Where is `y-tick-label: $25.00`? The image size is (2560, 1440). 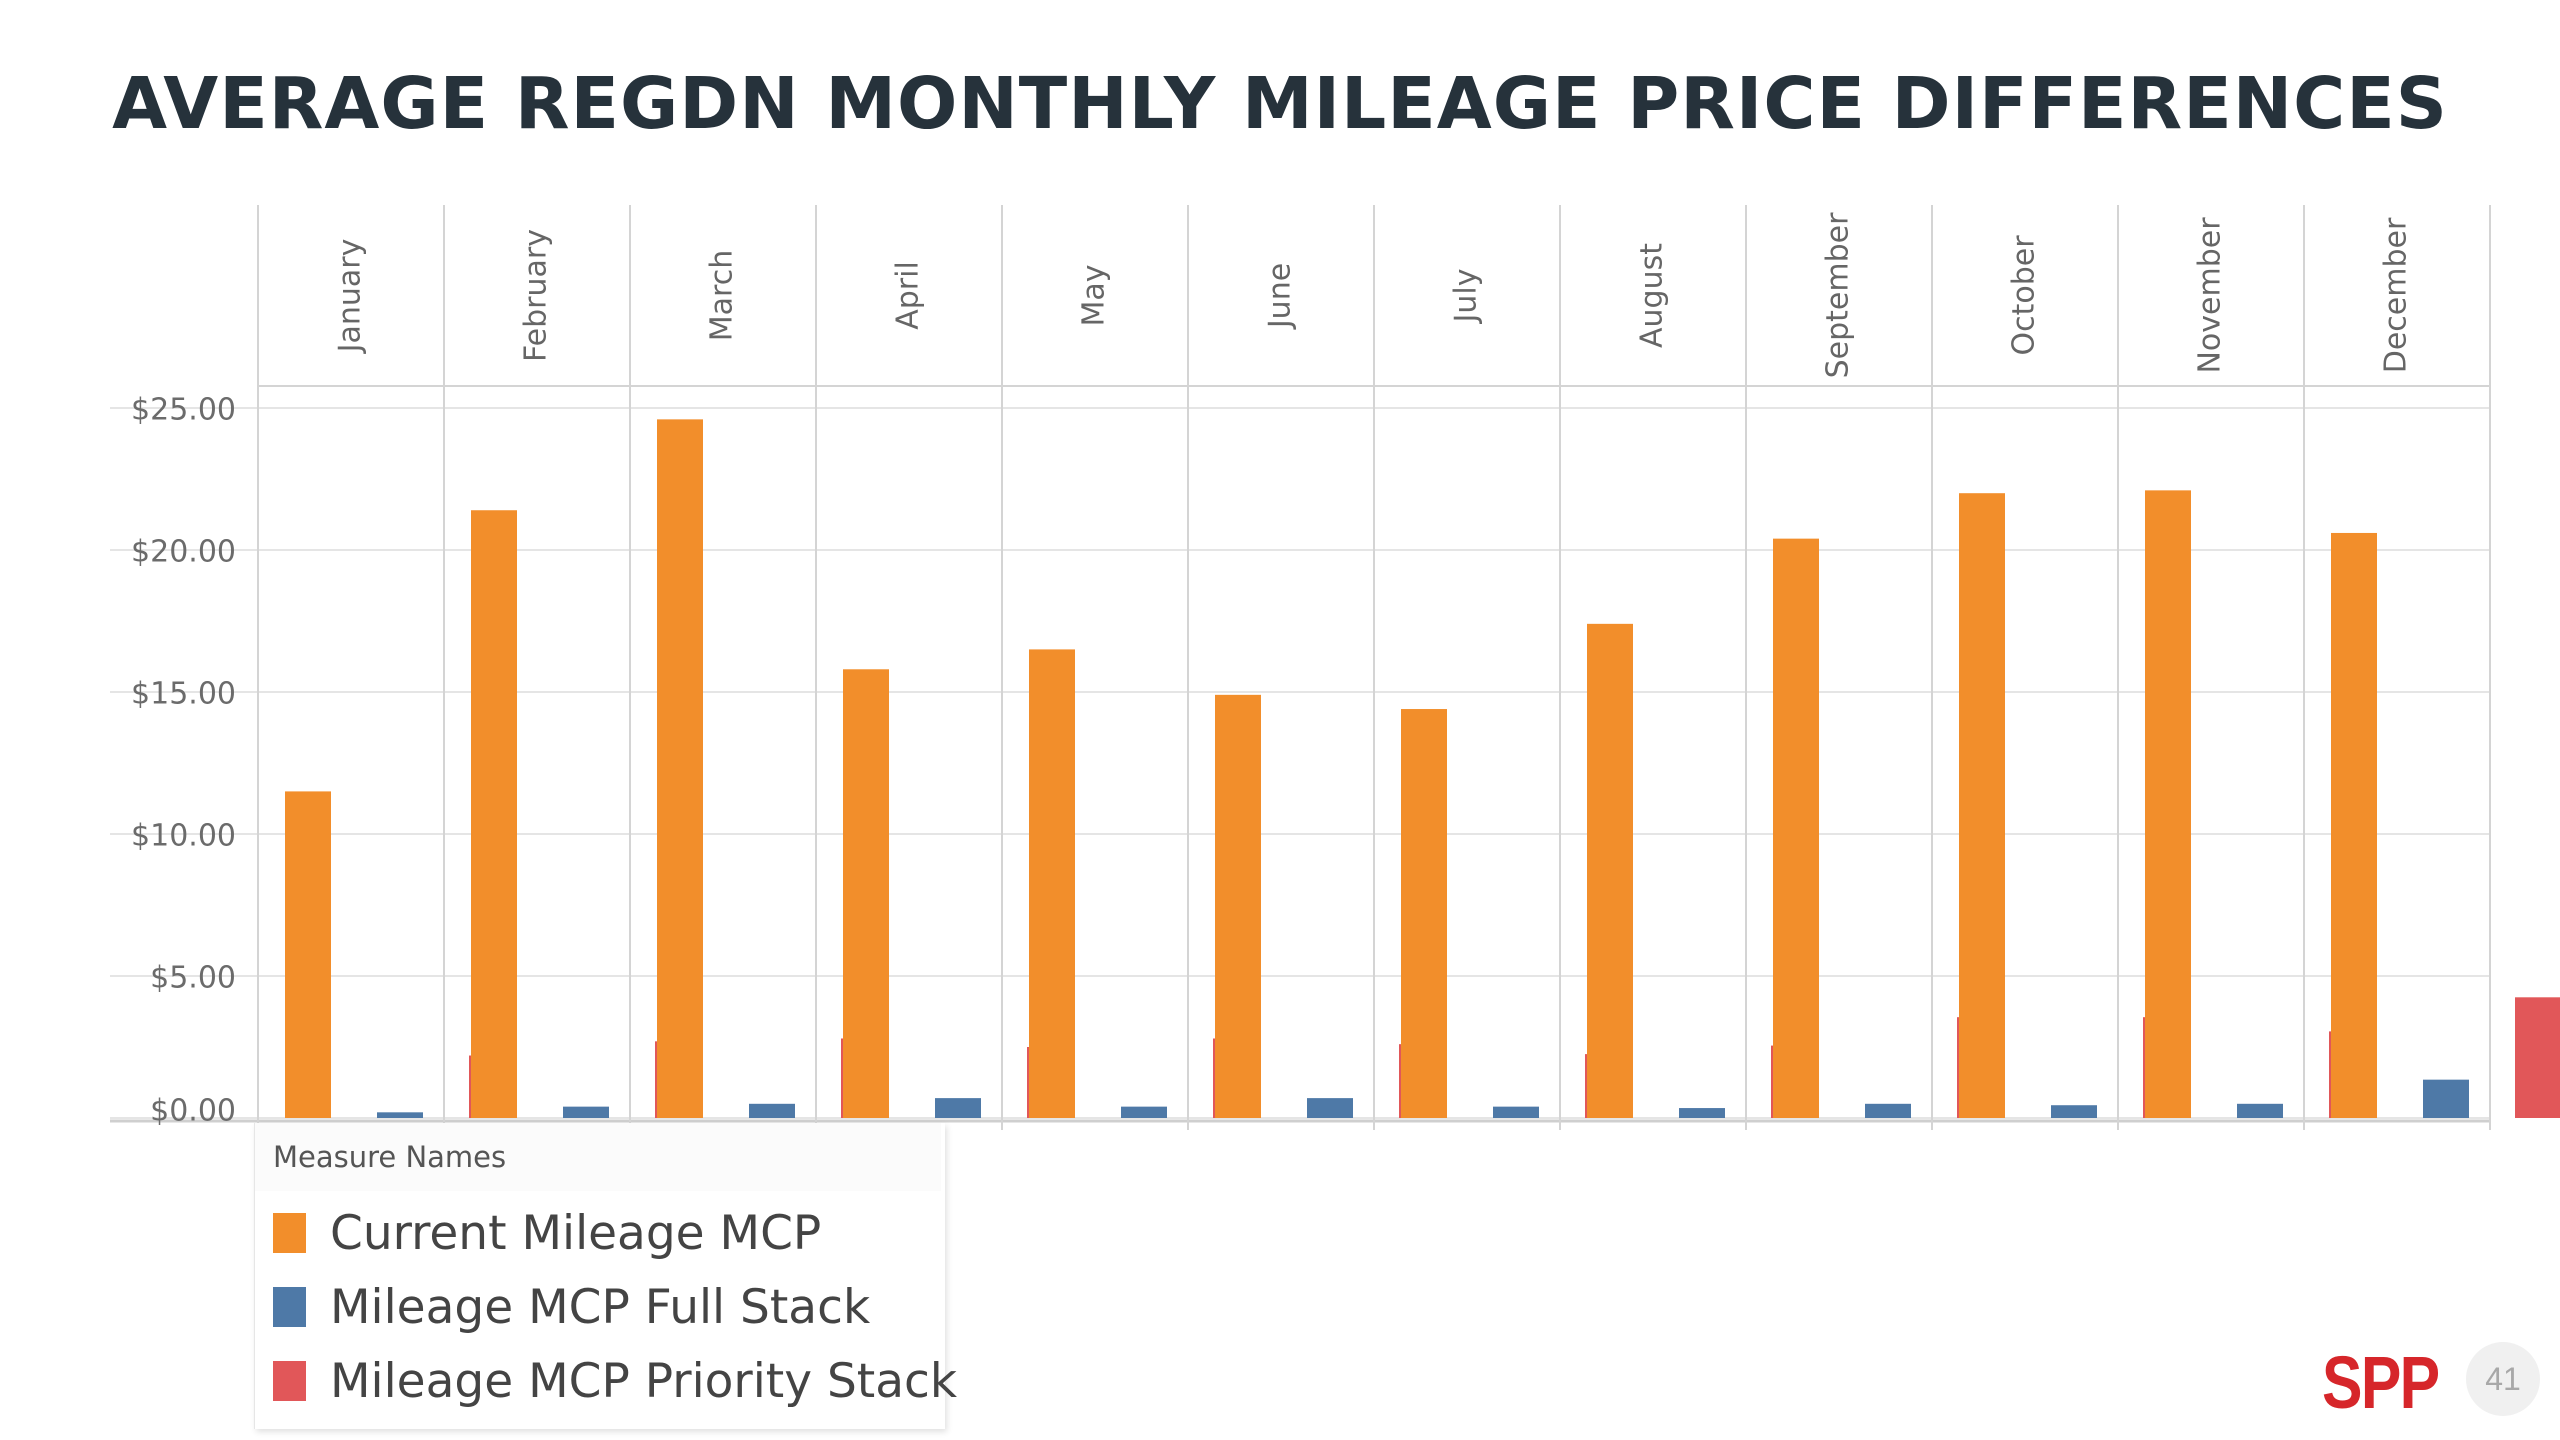 y-tick-label: $25.00 is located at coordinates (183, 410).